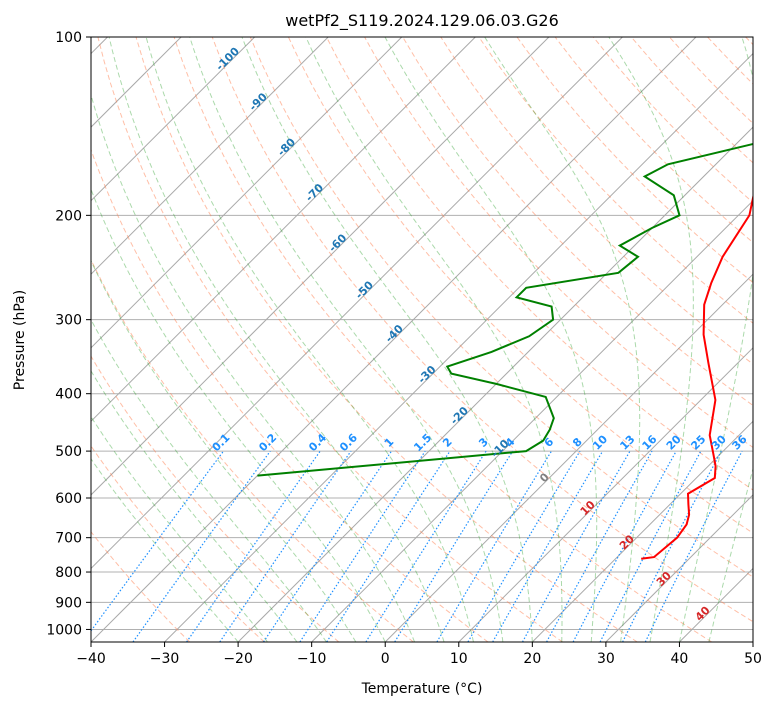 The image size is (775, 708). Describe the element at coordinates (68, 395) in the screenshot. I see `y-tick-label: 400` at that location.